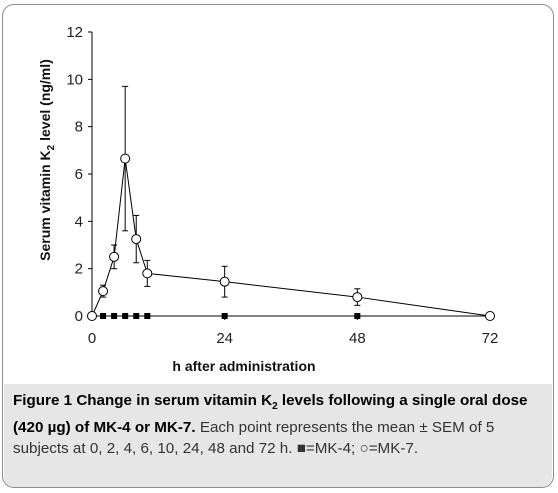 The height and width of the screenshot is (493, 558). Describe the element at coordinates (224, 338) in the screenshot. I see `x-tick-label: 24` at that location.